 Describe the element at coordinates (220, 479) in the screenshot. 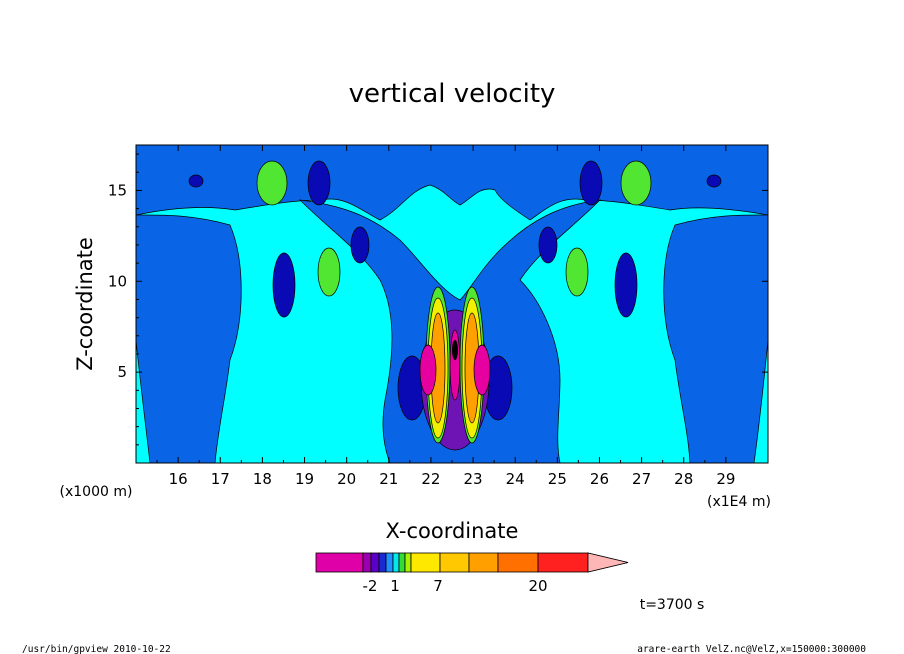

I see `x-tick-label: 17` at that location.